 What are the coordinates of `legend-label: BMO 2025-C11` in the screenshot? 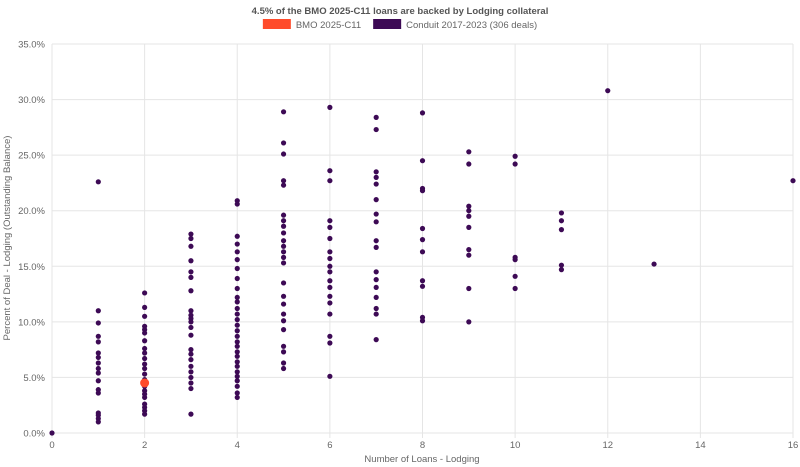 It's located at (328, 25).